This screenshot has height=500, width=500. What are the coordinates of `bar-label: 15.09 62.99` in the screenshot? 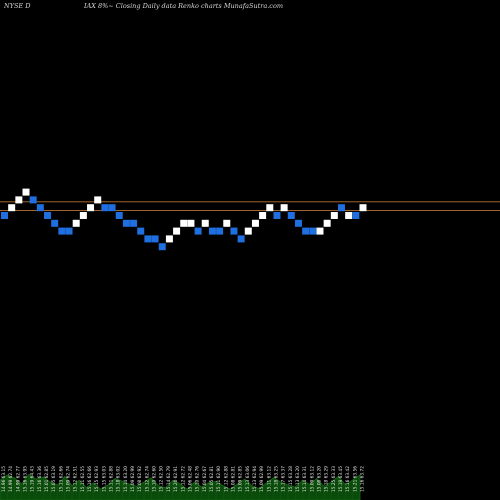 It's located at (262, 479).